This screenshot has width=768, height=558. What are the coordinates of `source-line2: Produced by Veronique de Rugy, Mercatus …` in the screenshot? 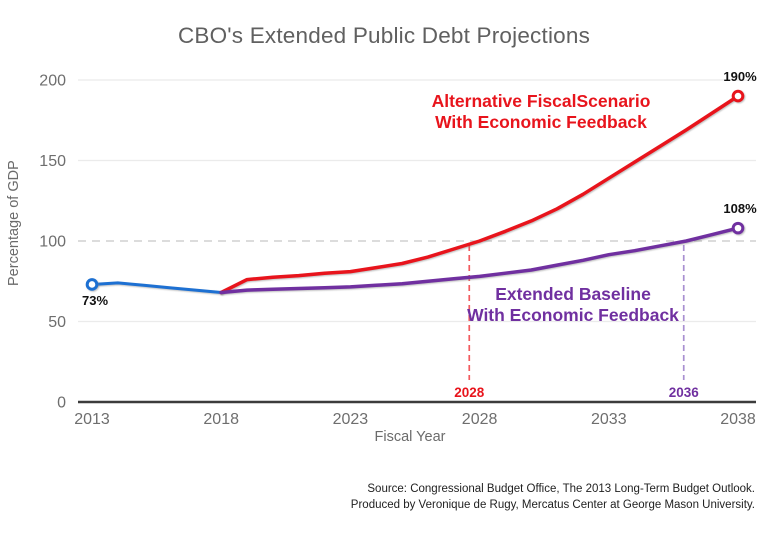 It's located at (552, 505).